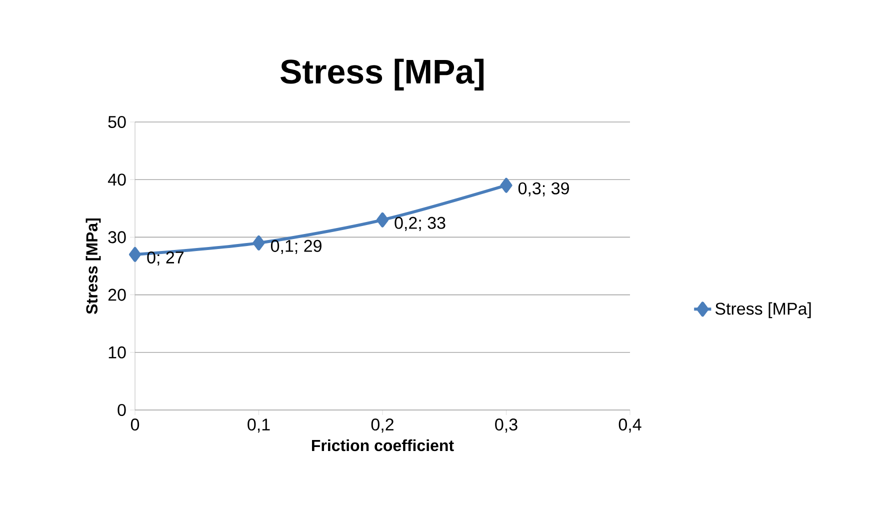  Describe the element at coordinates (135, 424) in the screenshot. I see `x-tick-label: 0` at that location.